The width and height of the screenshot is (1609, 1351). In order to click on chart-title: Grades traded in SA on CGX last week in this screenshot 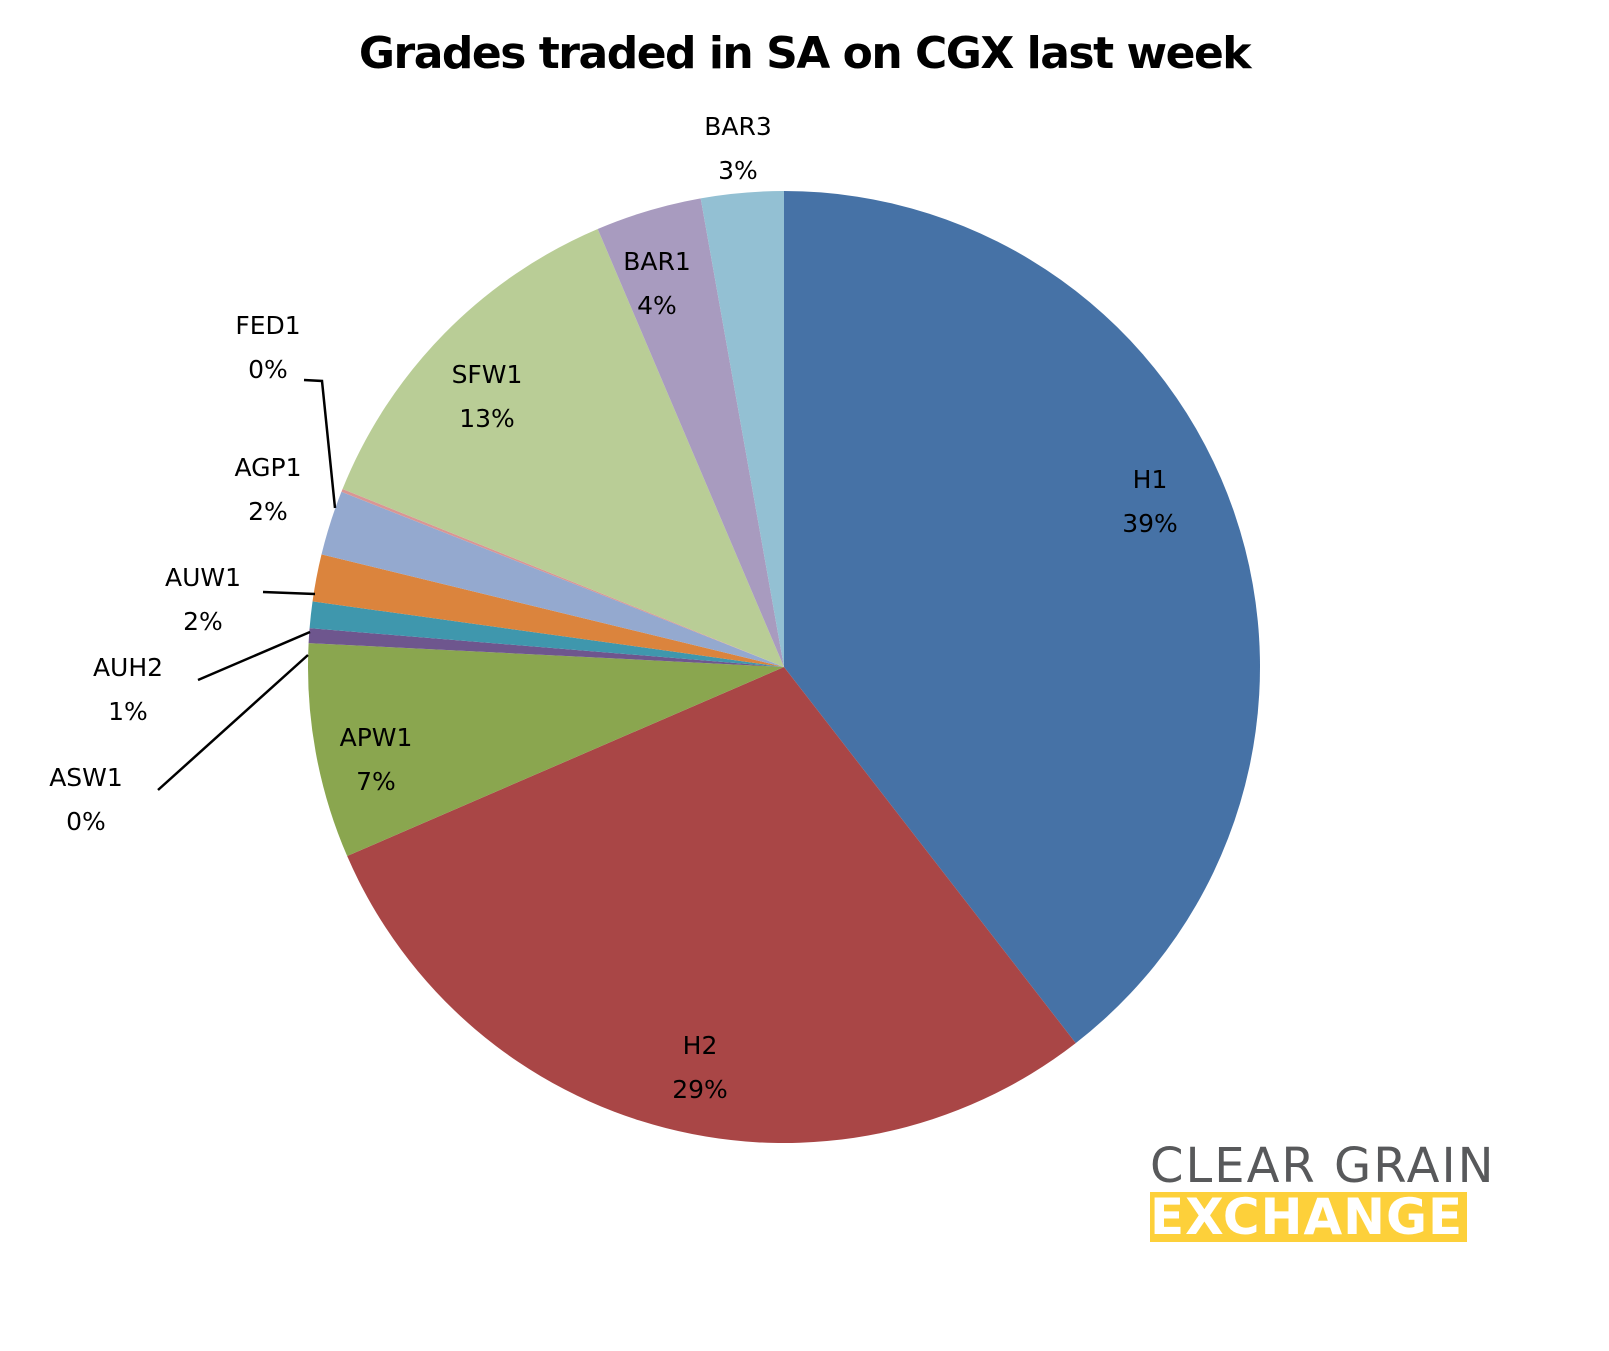, I will do `click(805, 53)`.